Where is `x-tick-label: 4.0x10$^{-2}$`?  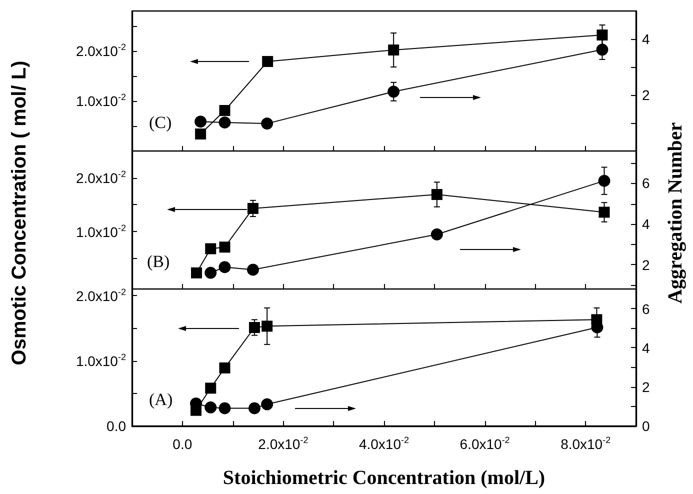 x-tick-label: 4.0x10$^{-2}$ is located at coordinates (384, 443).